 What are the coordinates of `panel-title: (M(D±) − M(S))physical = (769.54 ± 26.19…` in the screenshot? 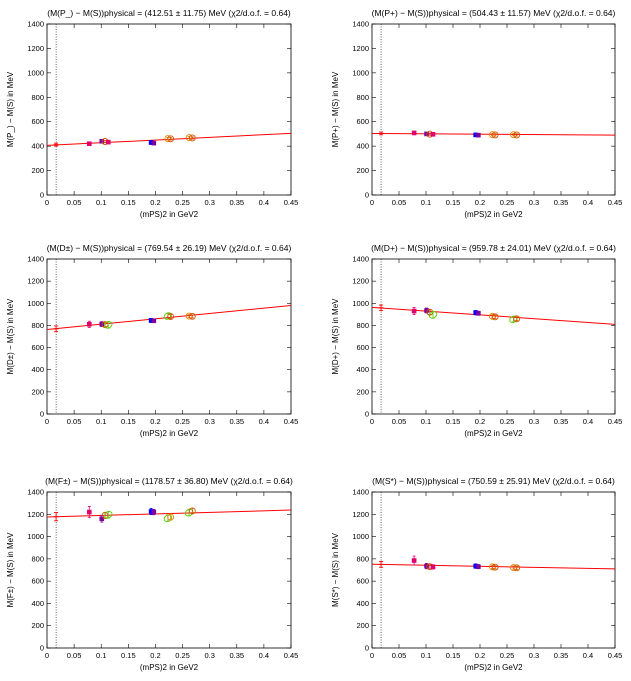 It's located at (169, 248).